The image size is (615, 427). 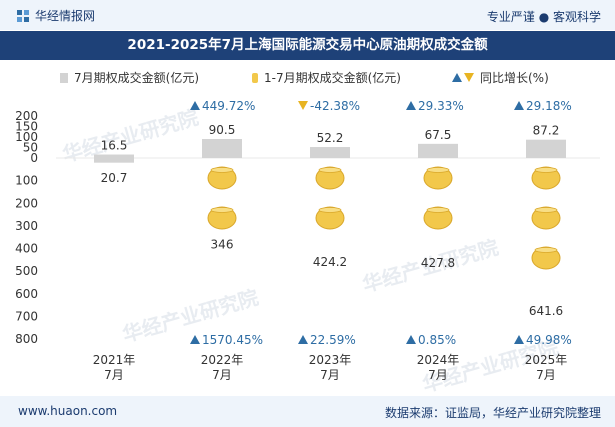 What do you see at coordinates (549, 340) in the screenshot?
I see `growth-label-cumulative: 49.98%` at bounding box center [549, 340].